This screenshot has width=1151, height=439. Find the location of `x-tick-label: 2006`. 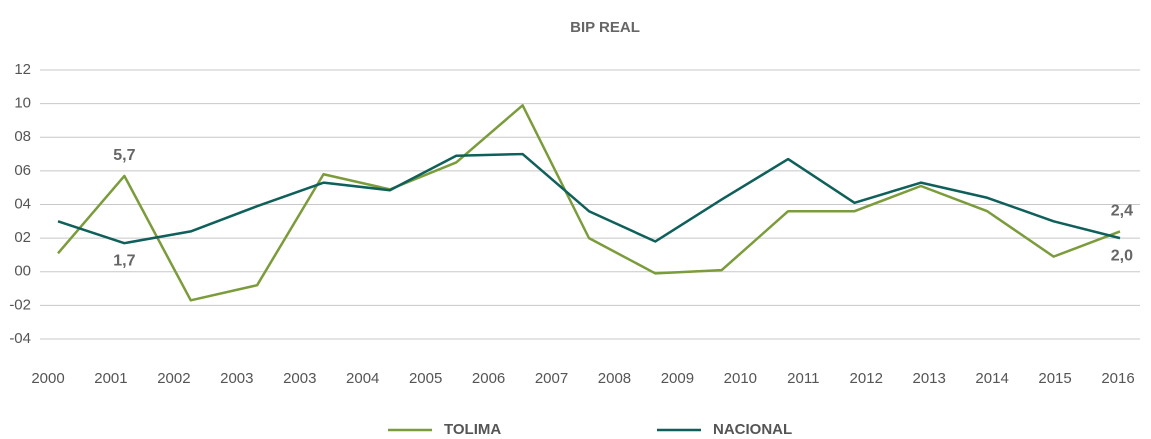

x-tick-label: 2006 is located at coordinates (488, 378).